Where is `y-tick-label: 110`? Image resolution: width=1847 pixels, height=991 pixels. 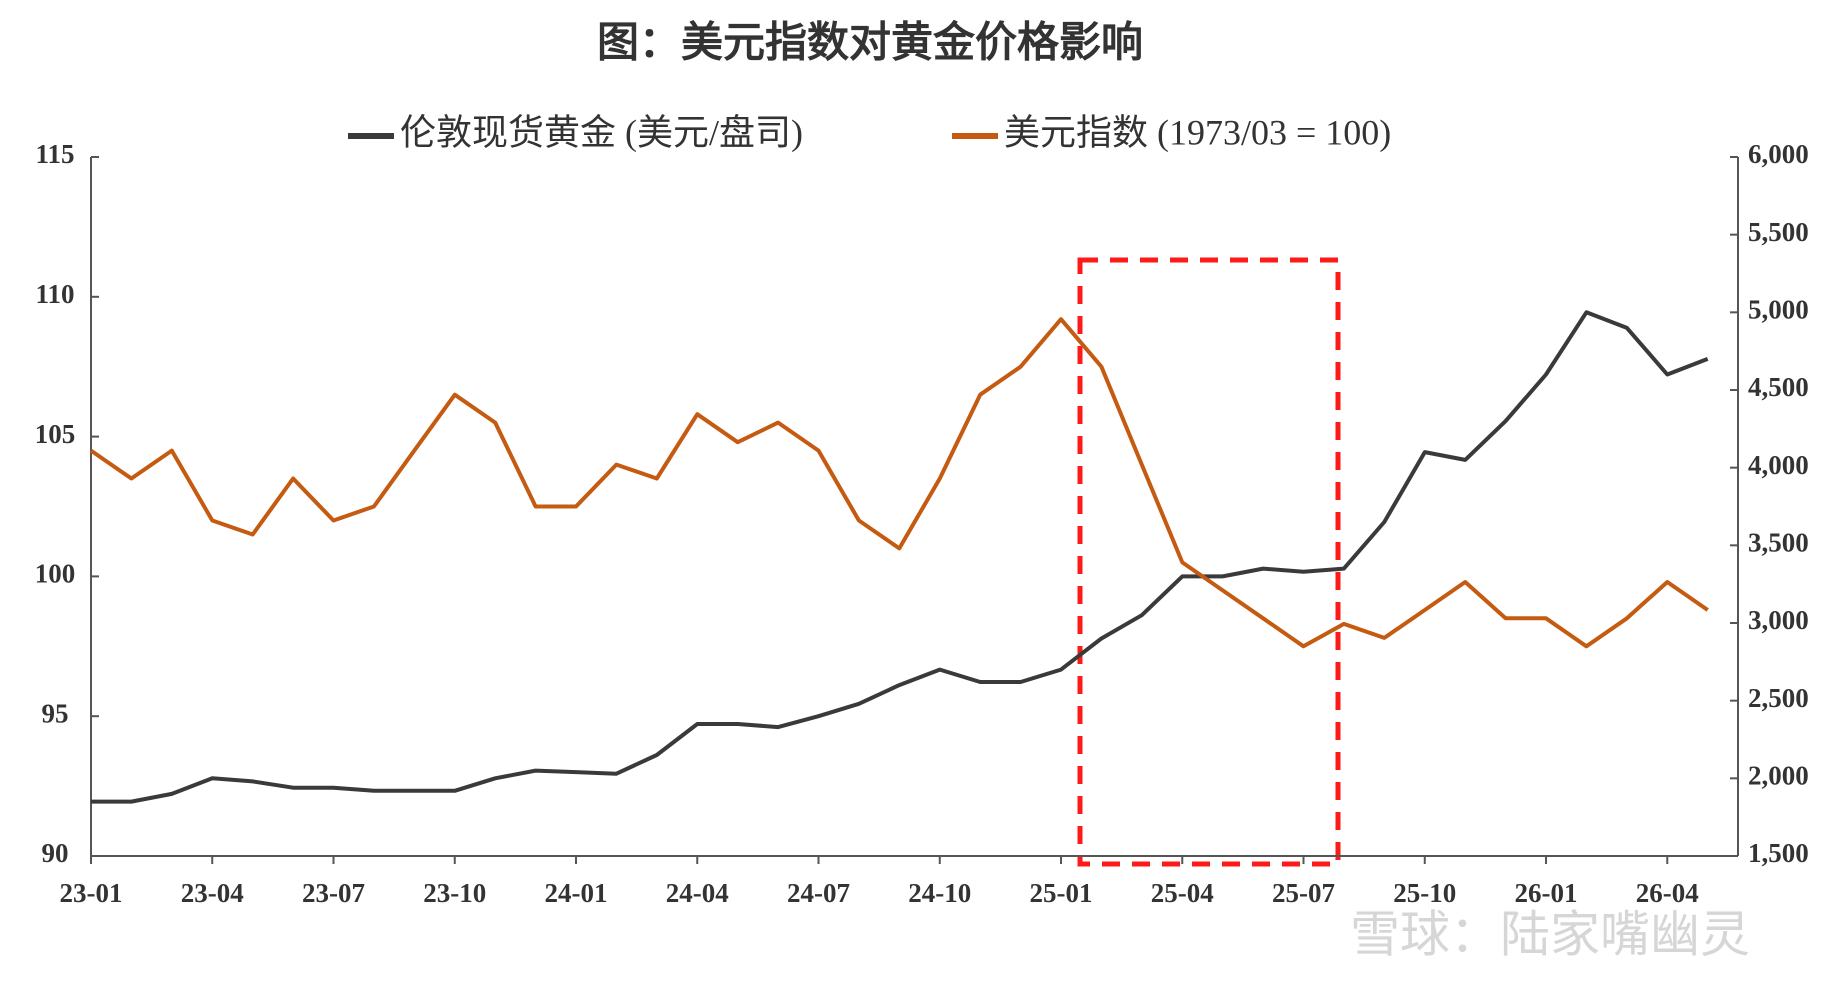
y-tick-label: 110 is located at coordinates (54, 294).